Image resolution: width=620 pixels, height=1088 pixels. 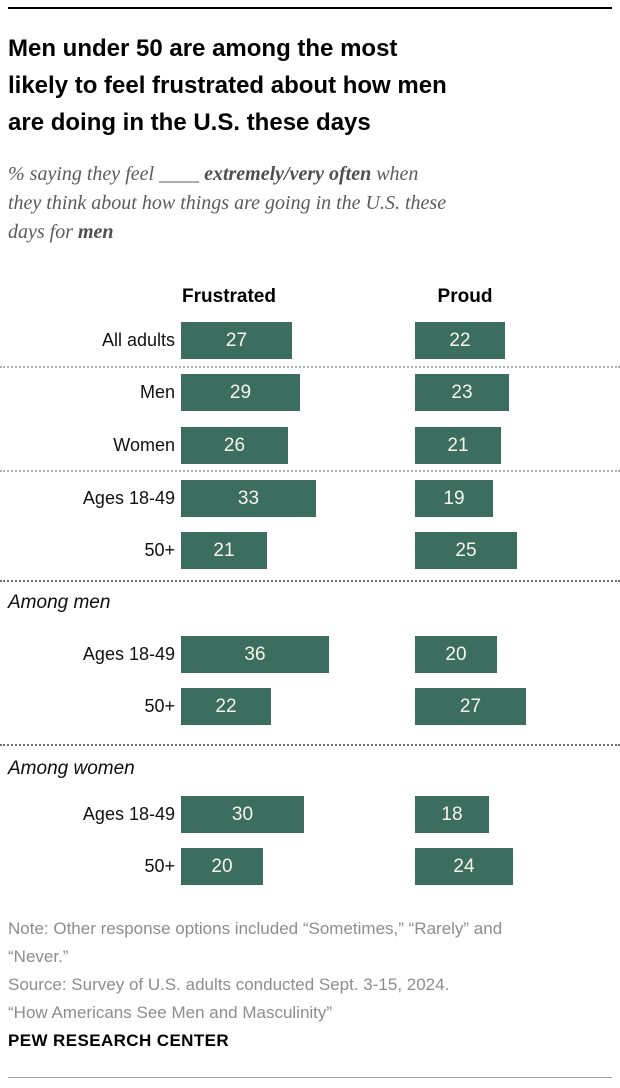 I want to click on row-label: Women, so click(x=144, y=445).